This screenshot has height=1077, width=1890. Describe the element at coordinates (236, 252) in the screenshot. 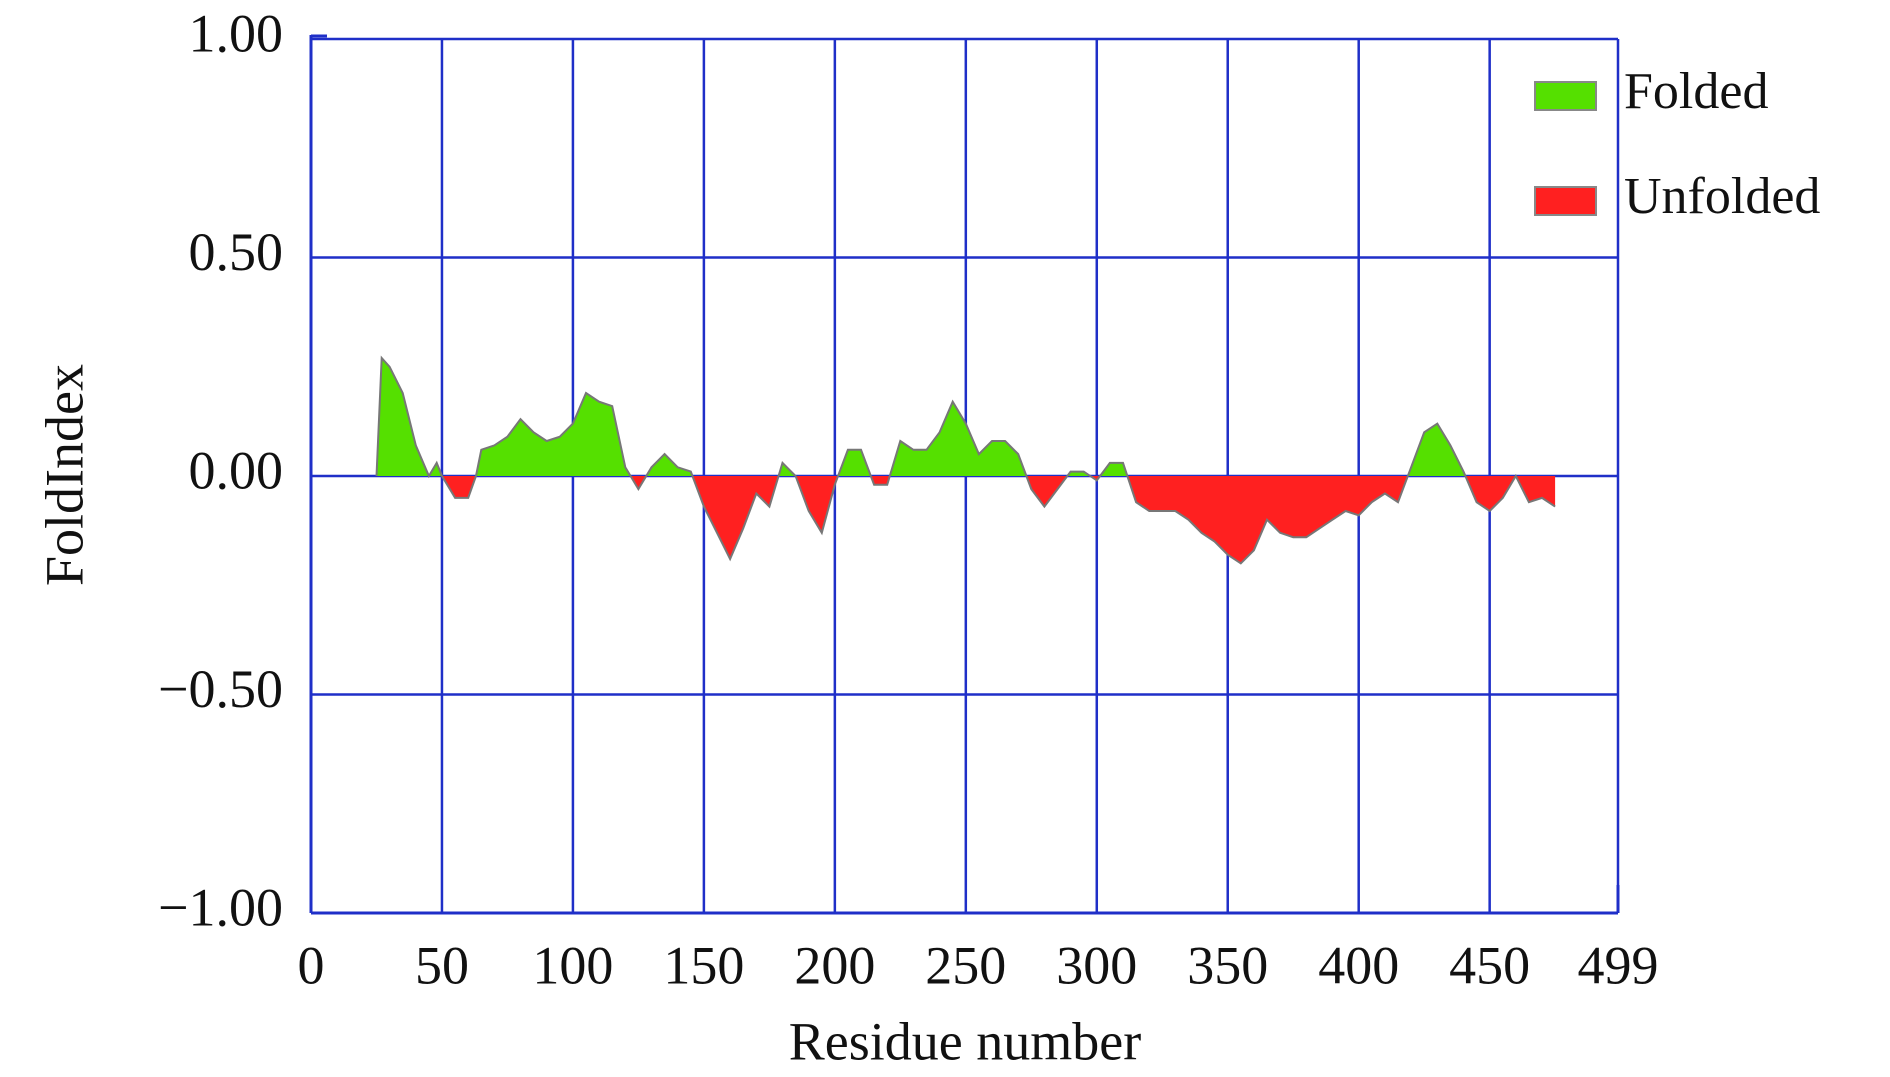

I see `y-tick-label: 0.50` at that location.